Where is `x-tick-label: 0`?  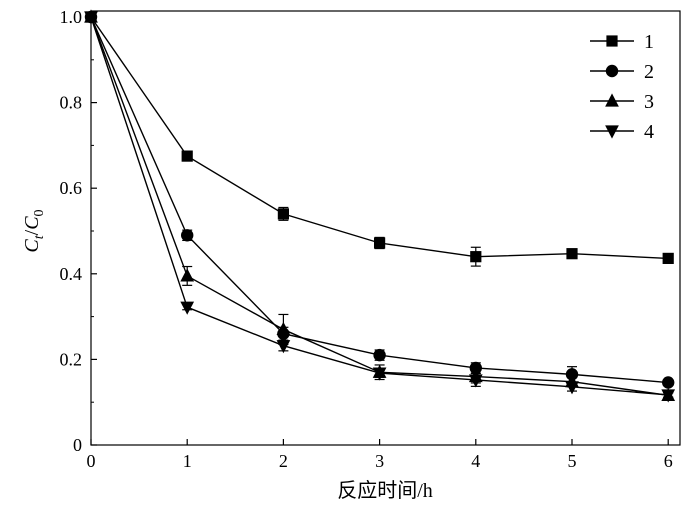 x-tick-label: 0 is located at coordinates (91, 461).